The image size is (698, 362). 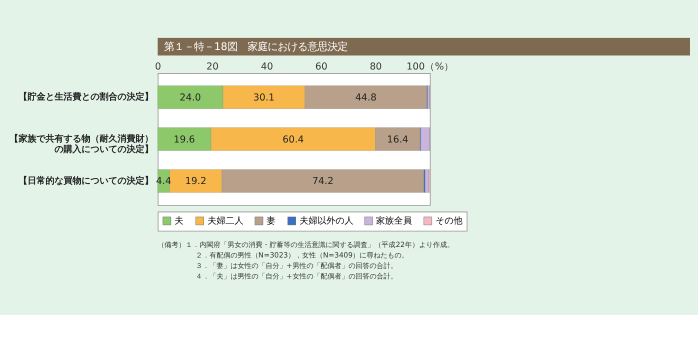 What do you see at coordinates (394, 220) in the screenshot?
I see `legend-label: 家族全員` at bounding box center [394, 220].